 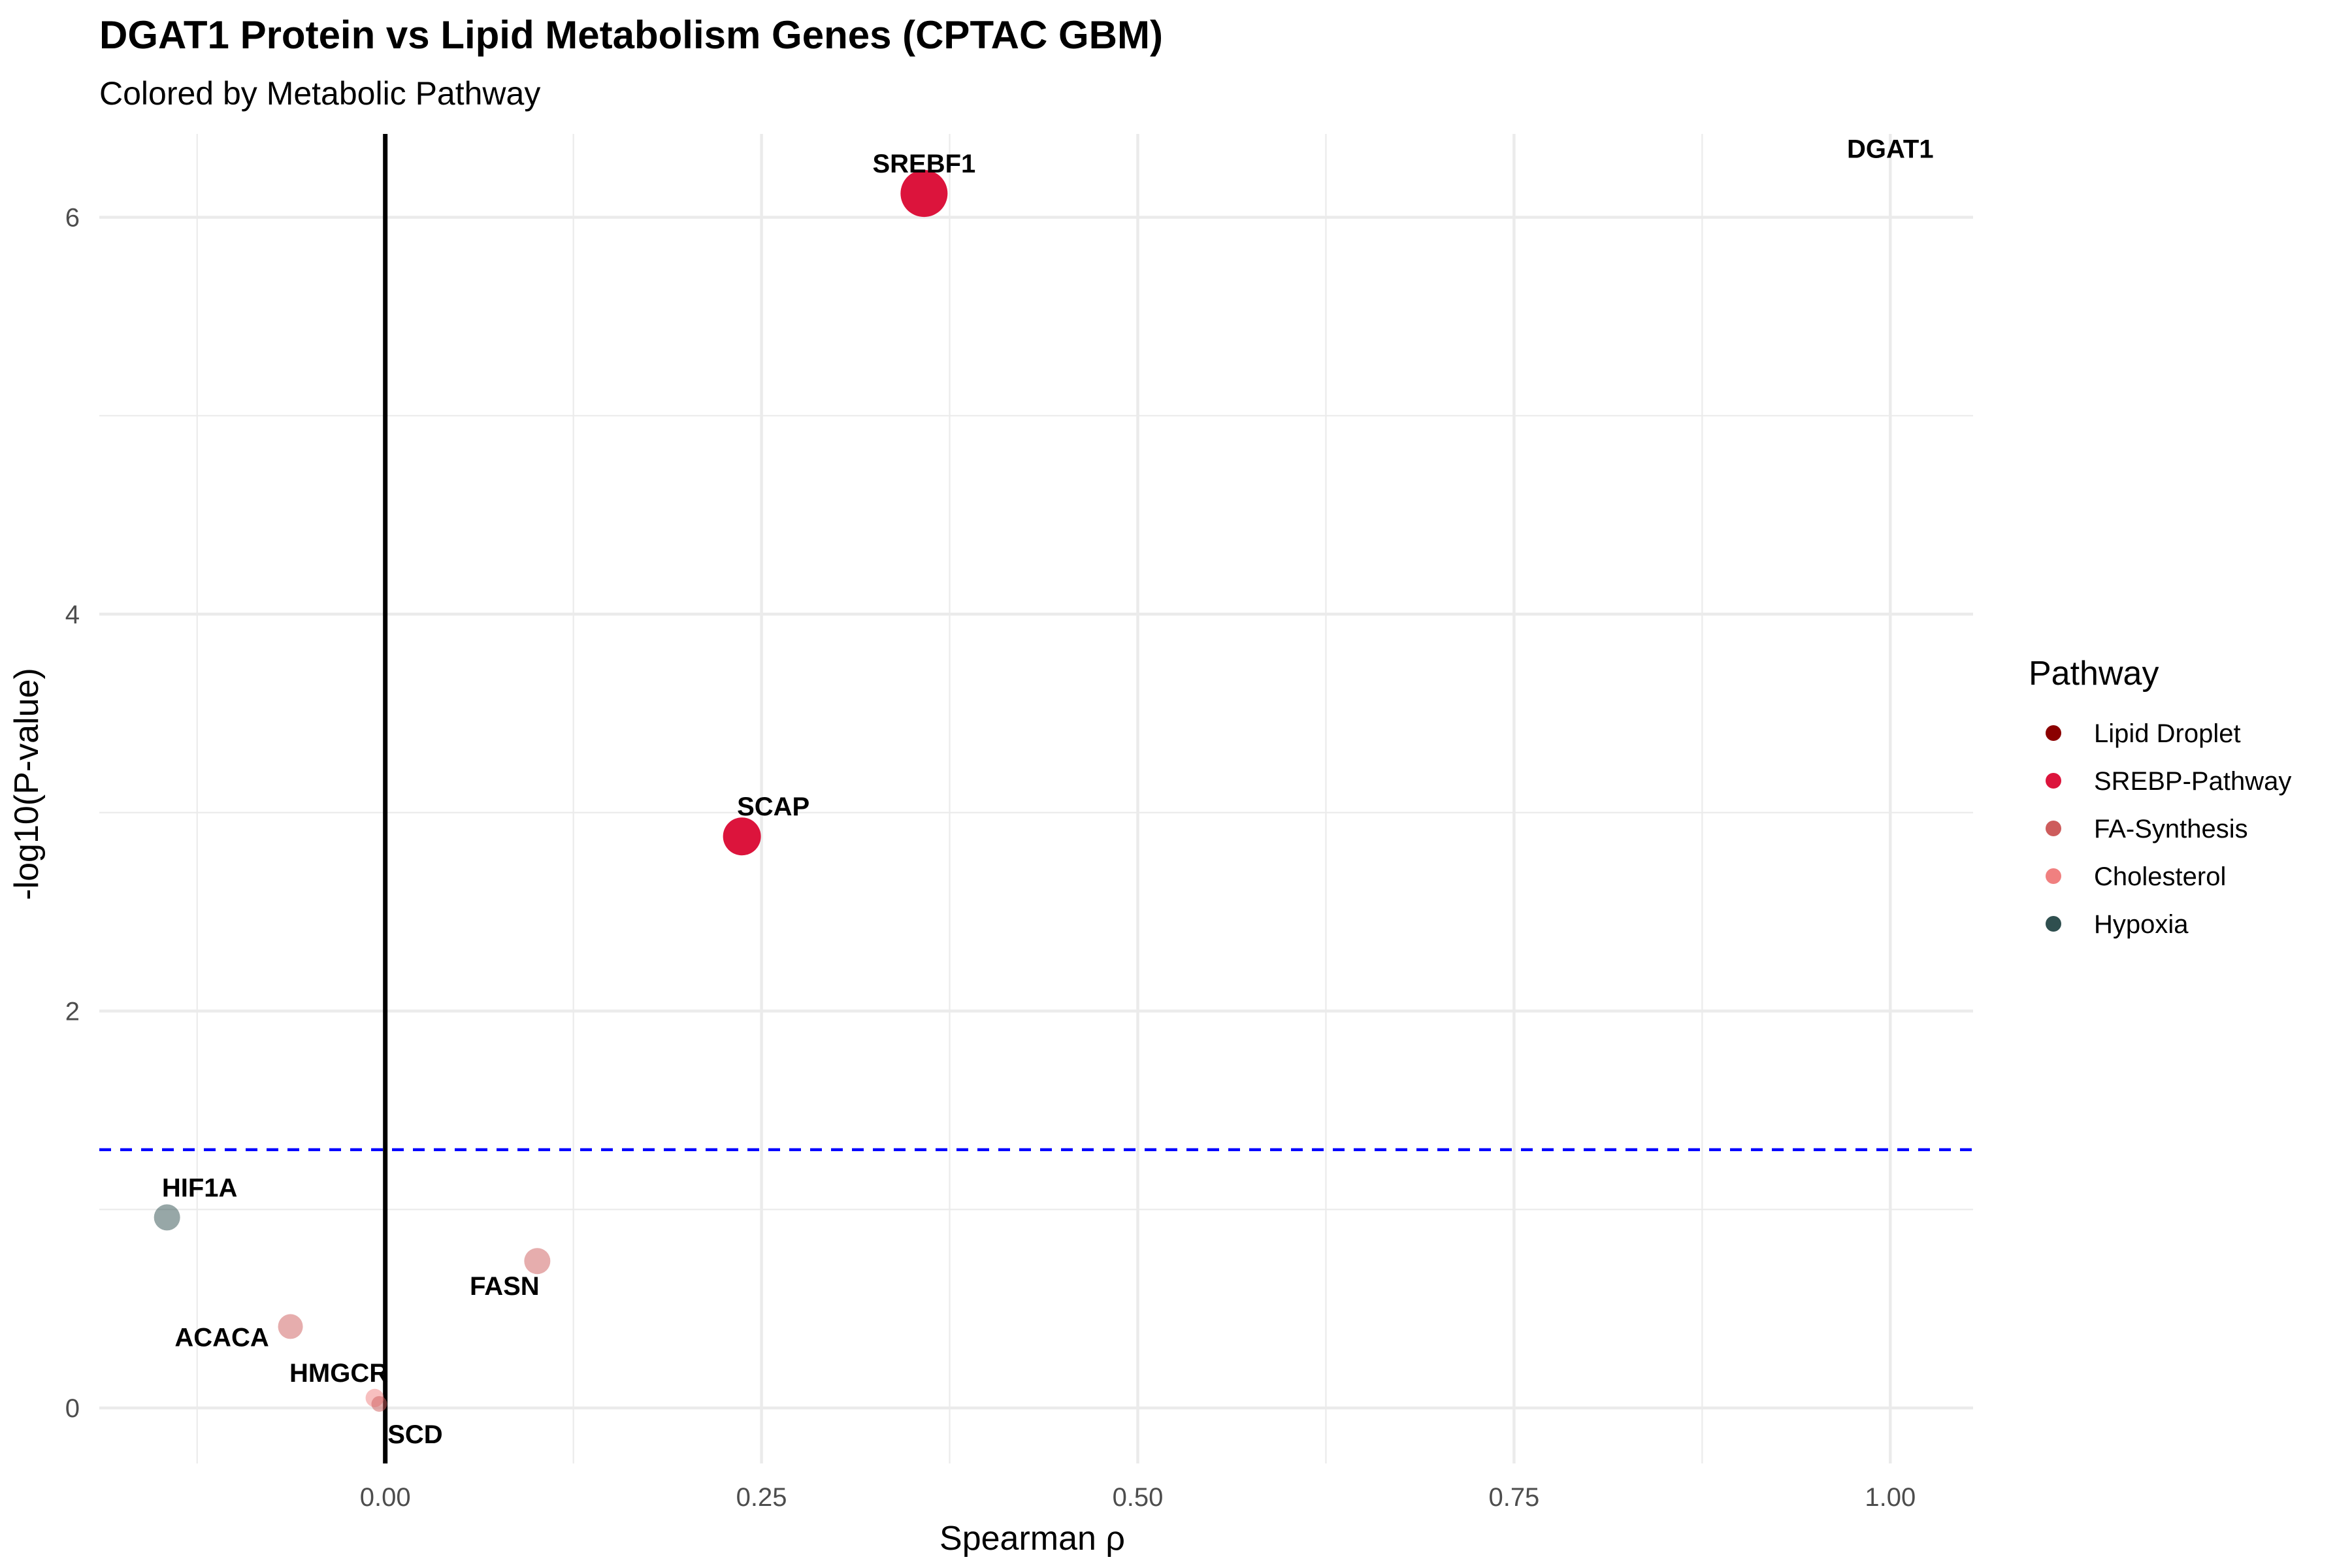 I want to click on x-tick-label: 1.00, so click(x=1890, y=1497).